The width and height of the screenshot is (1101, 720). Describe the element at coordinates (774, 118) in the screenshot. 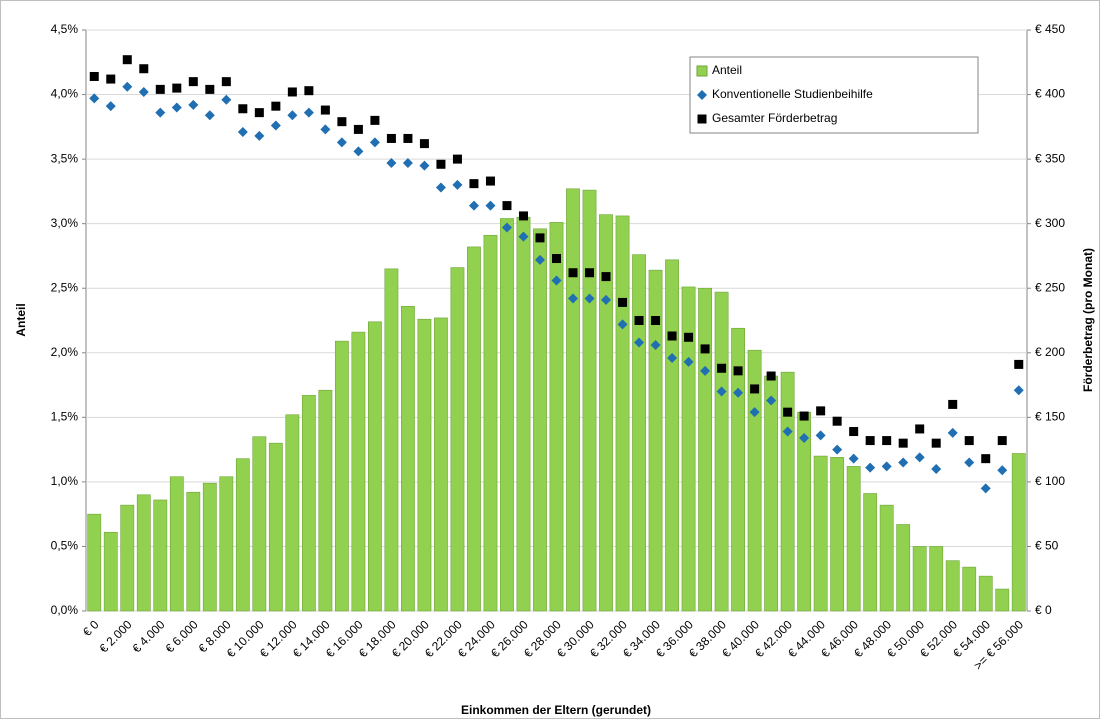

I see `legend-label: Gesamter Förderbetrag` at that location.